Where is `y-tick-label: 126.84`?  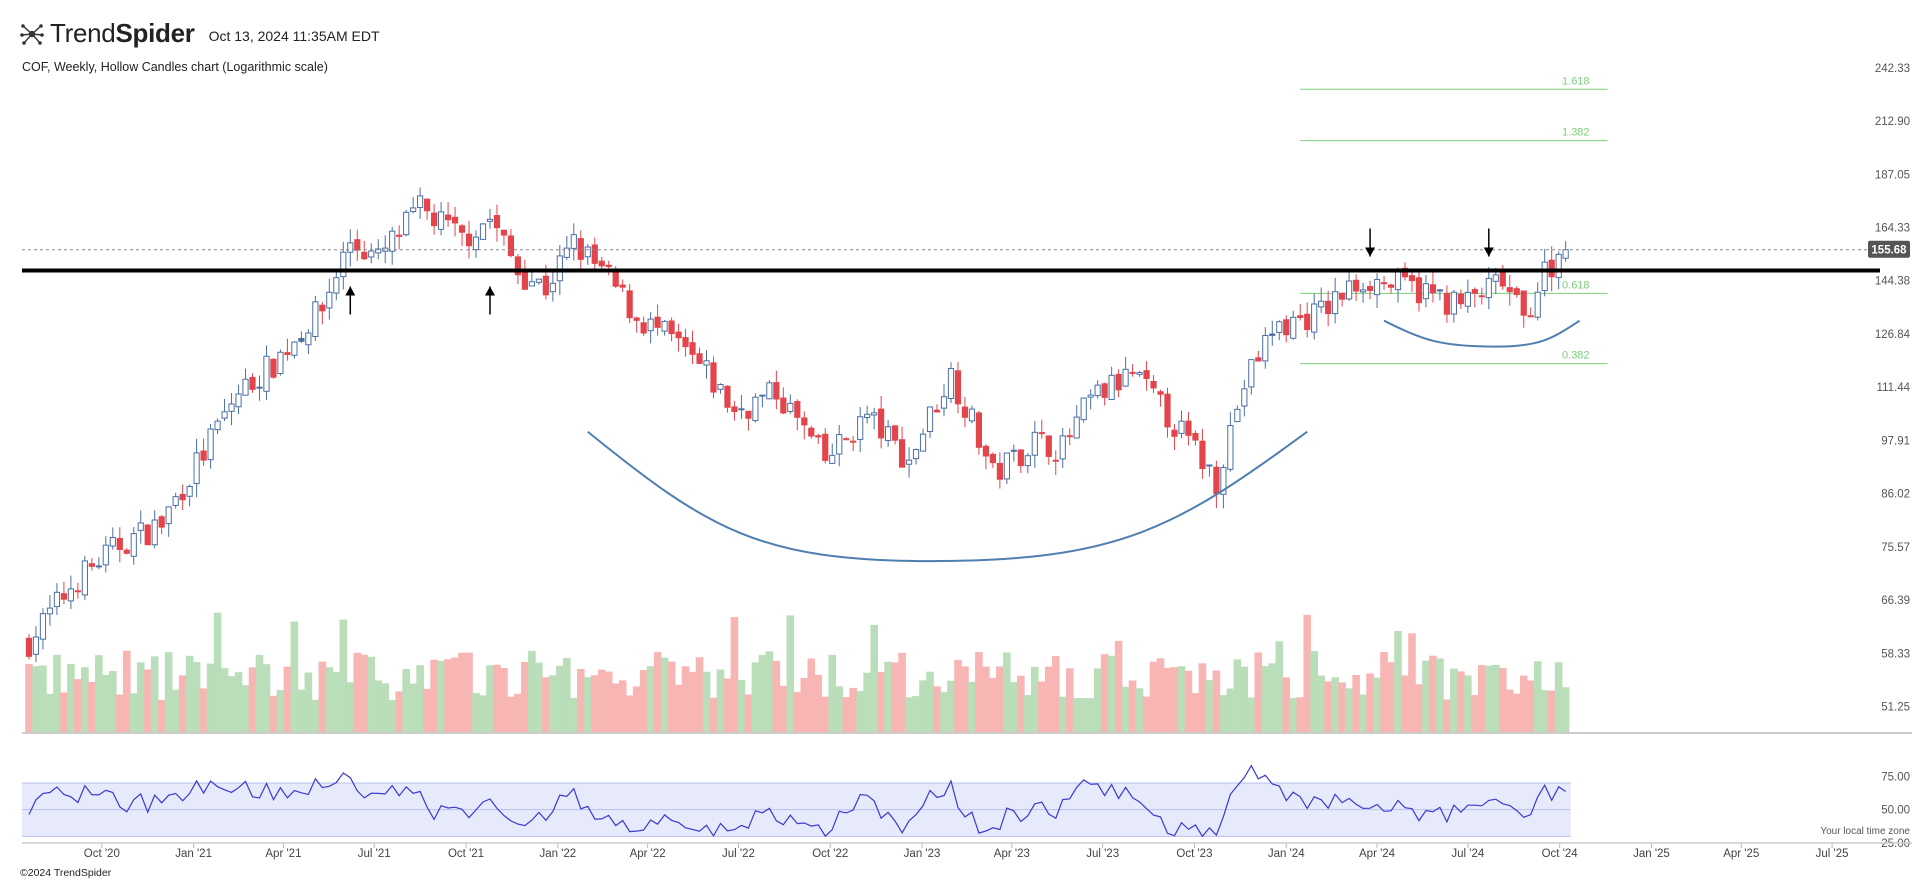 y-tick-label: 126.84 is located at coordinates (1893, 335).